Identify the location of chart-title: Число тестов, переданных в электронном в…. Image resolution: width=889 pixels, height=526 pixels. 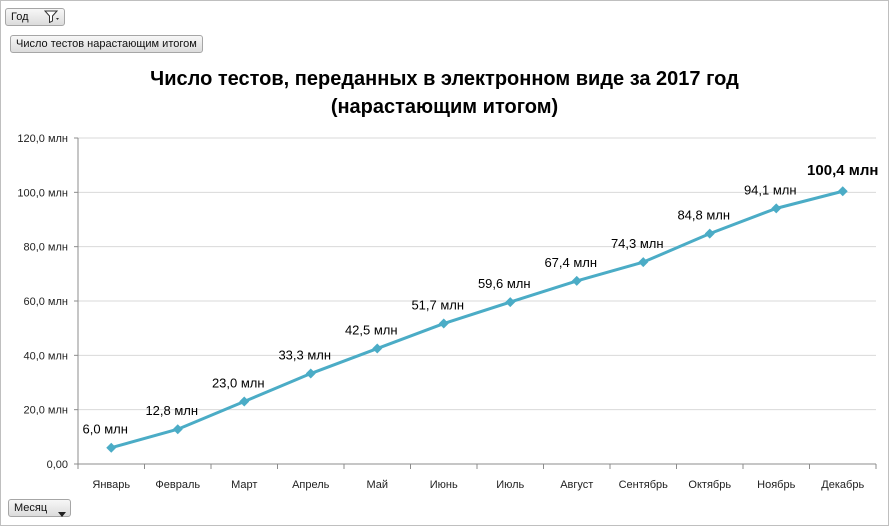
(444, 93).